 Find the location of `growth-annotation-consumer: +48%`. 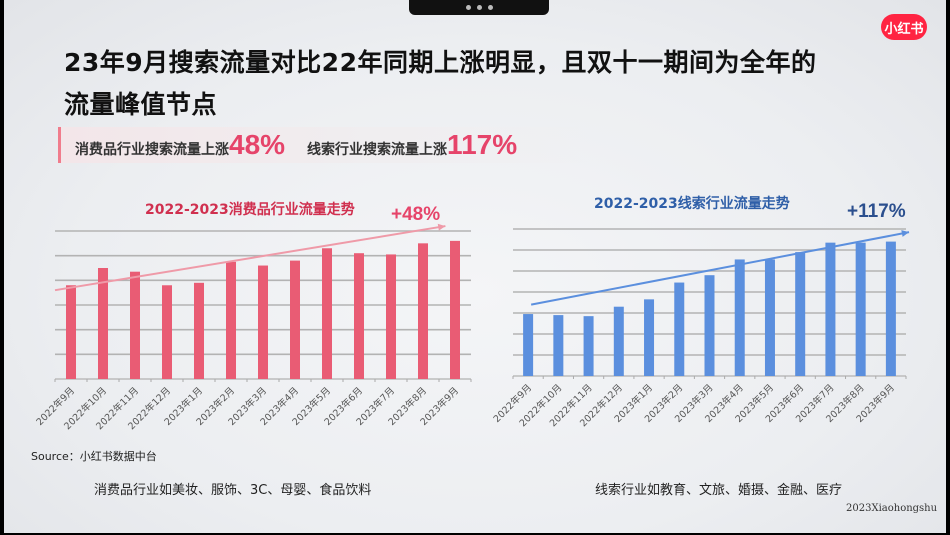

growth-annotation-consumer: +48% is located at coordinates (416, 214).